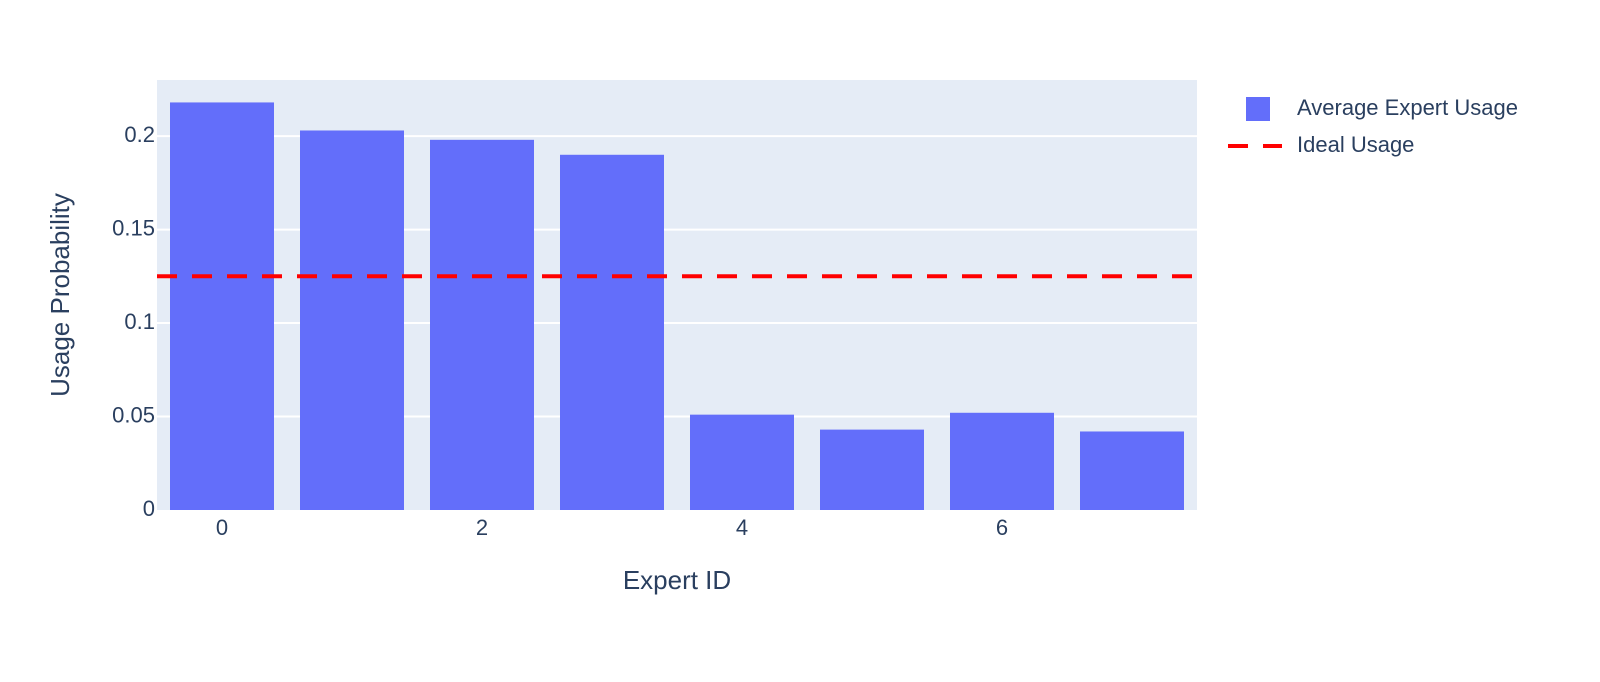 This screenshot has height=682, width=1600. What do you see at coordinates (139, 134) in the screenshot?
I see `y-tick-label: 0.2` at bounding box center [139, 134].